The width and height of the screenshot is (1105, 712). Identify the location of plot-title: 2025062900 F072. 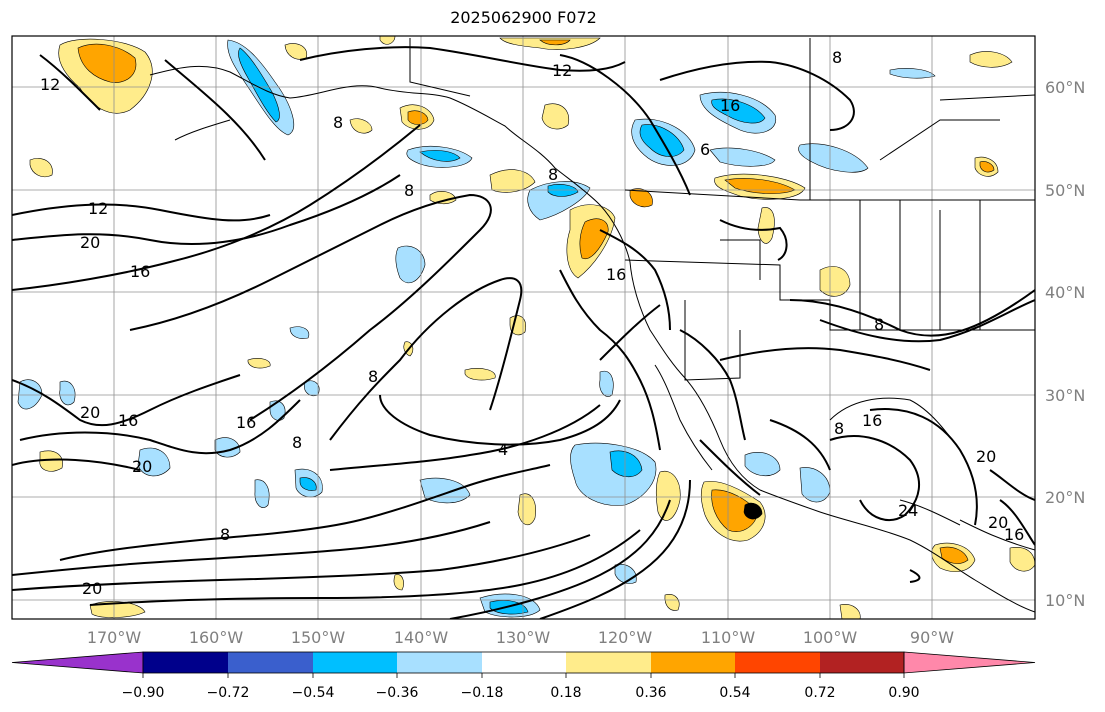
(523, 17).